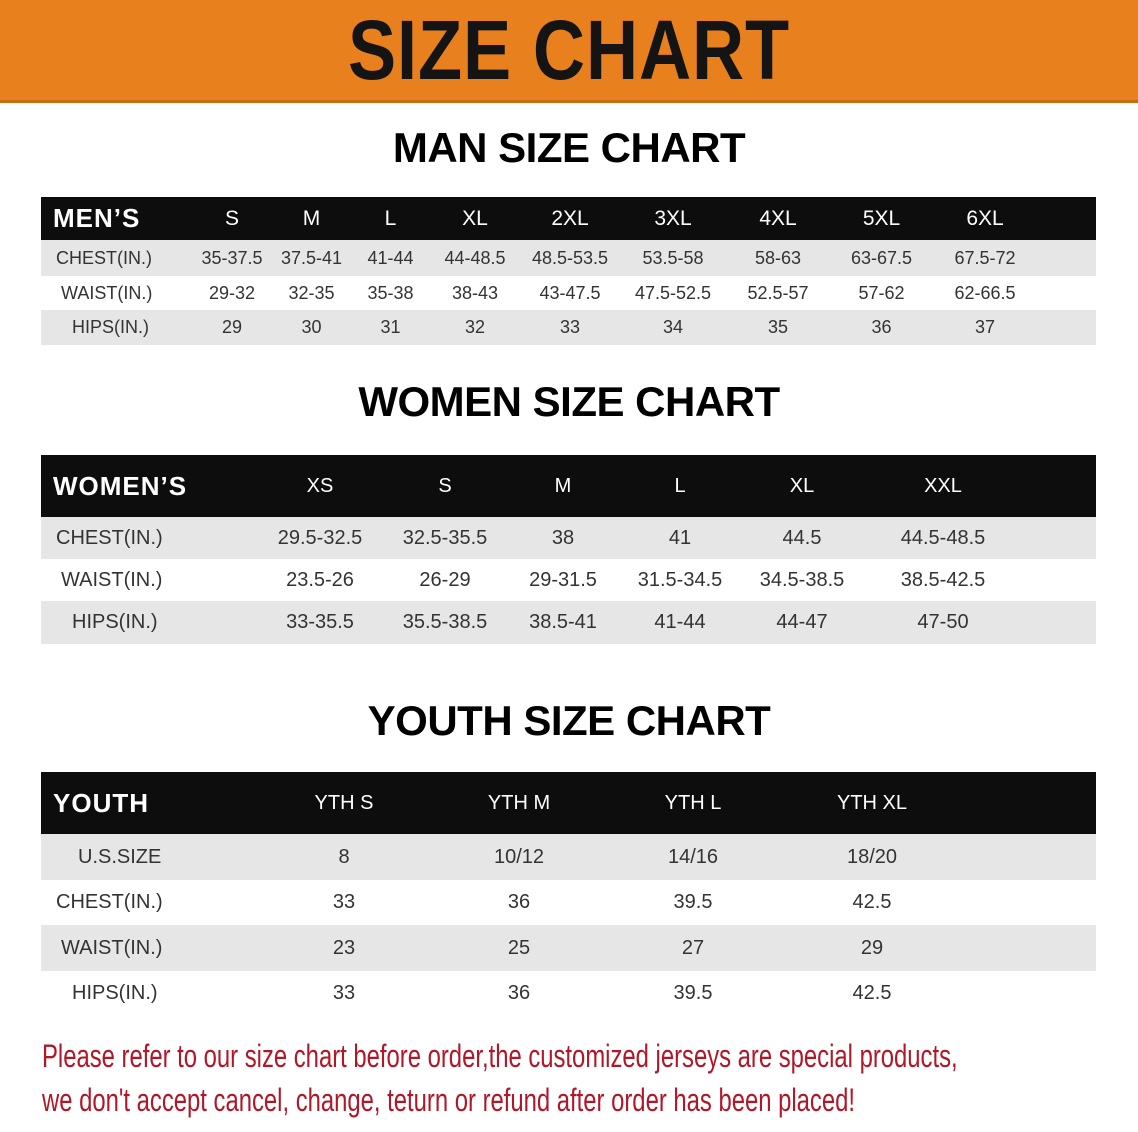 Image resolution: width=1138 pixels, height=1132 pixels. Describe the element at coordinates (943, 579) in the screenshot. I see `cell: 38.5-42.5` at that location.